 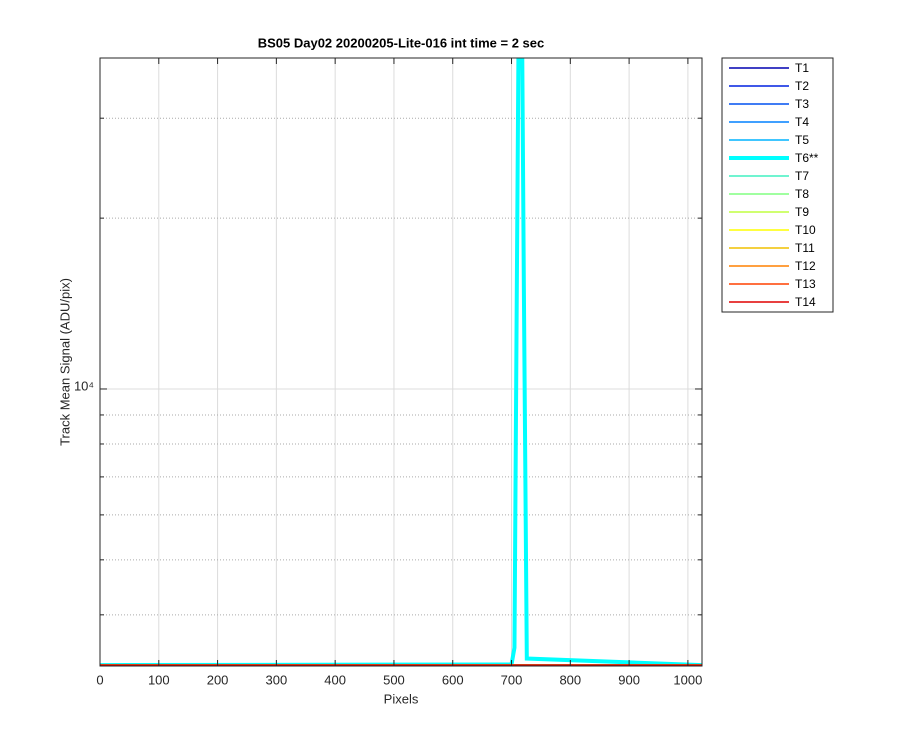 I want to click on y-axis-label: Track Mean Signal (ADU/pix), so click(x=64, y=362).